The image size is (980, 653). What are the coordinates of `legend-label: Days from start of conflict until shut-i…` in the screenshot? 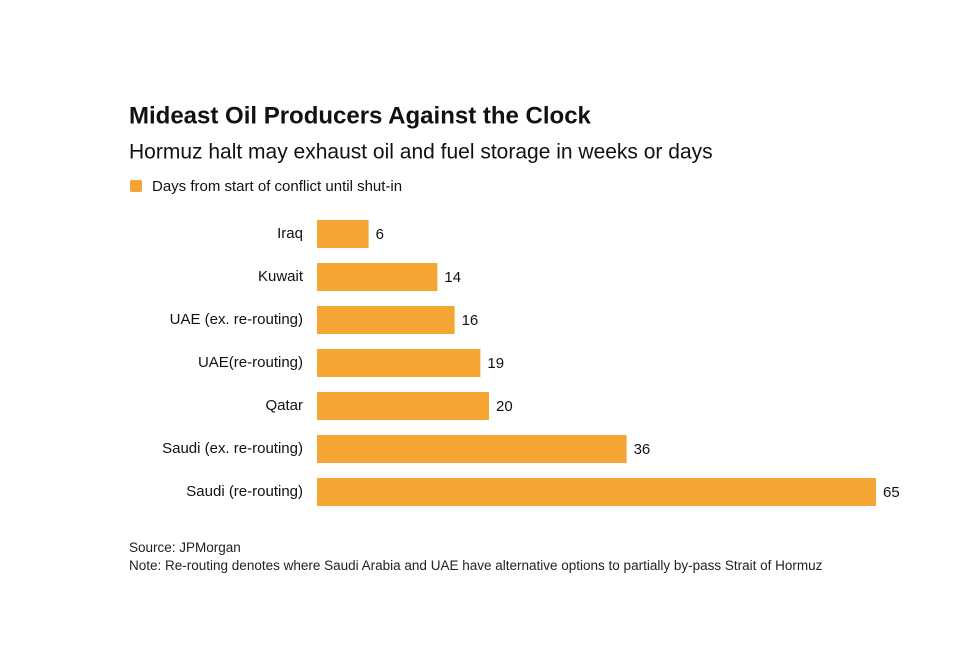 It's located at (277, 186).